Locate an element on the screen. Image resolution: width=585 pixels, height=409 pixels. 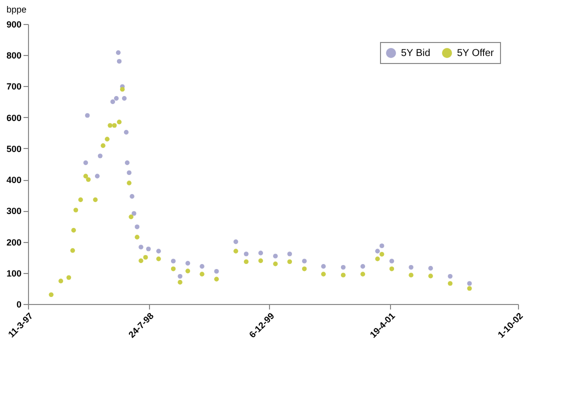
y-tick-label: 700 is located at coordinates (14, 87).